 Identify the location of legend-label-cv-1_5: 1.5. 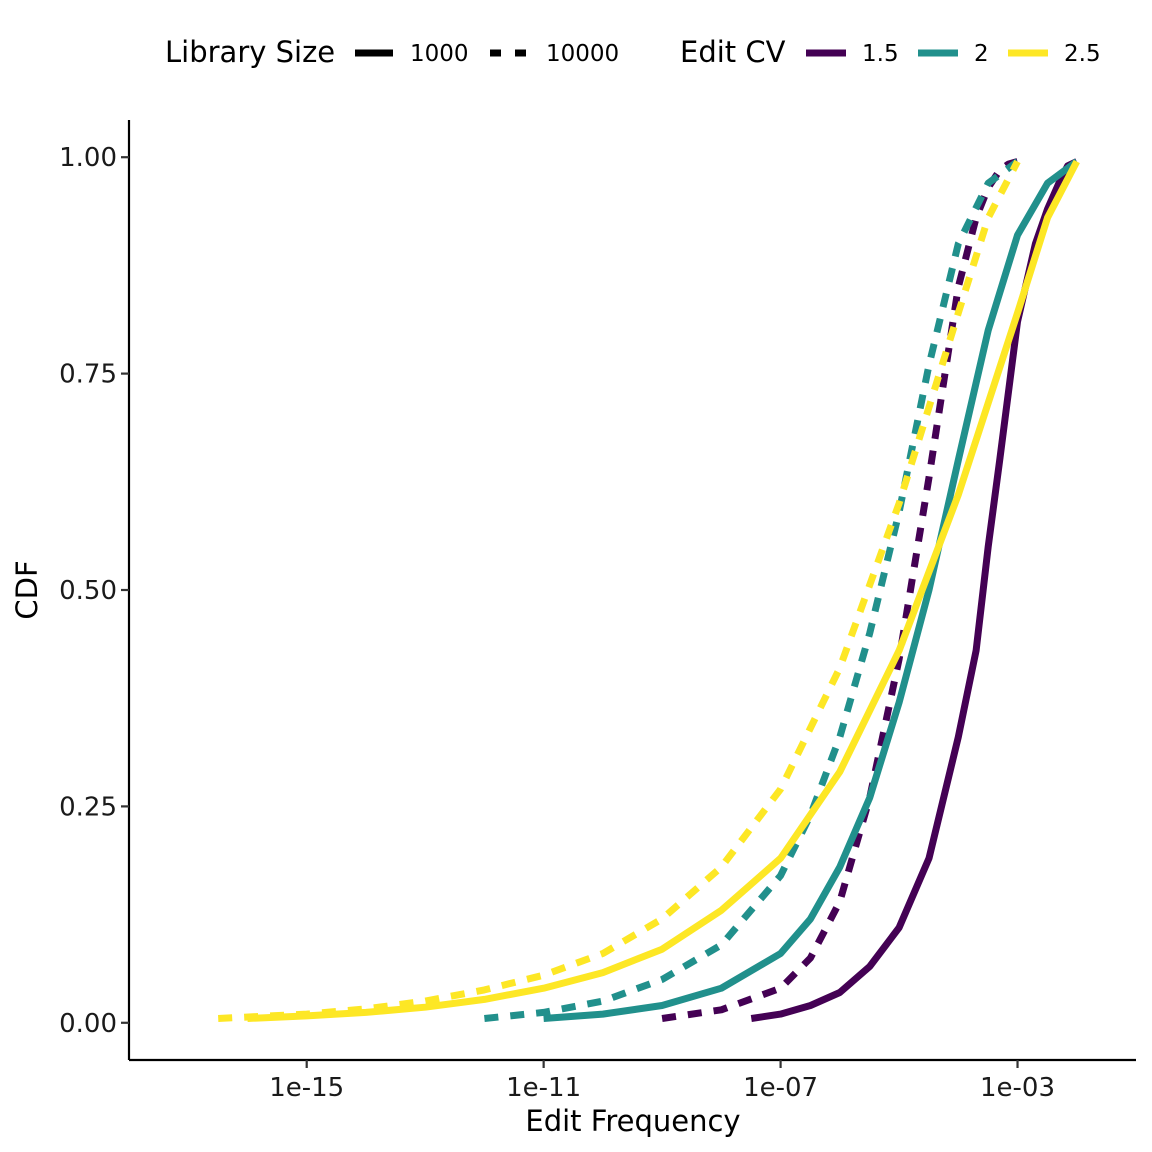
(880, 54).